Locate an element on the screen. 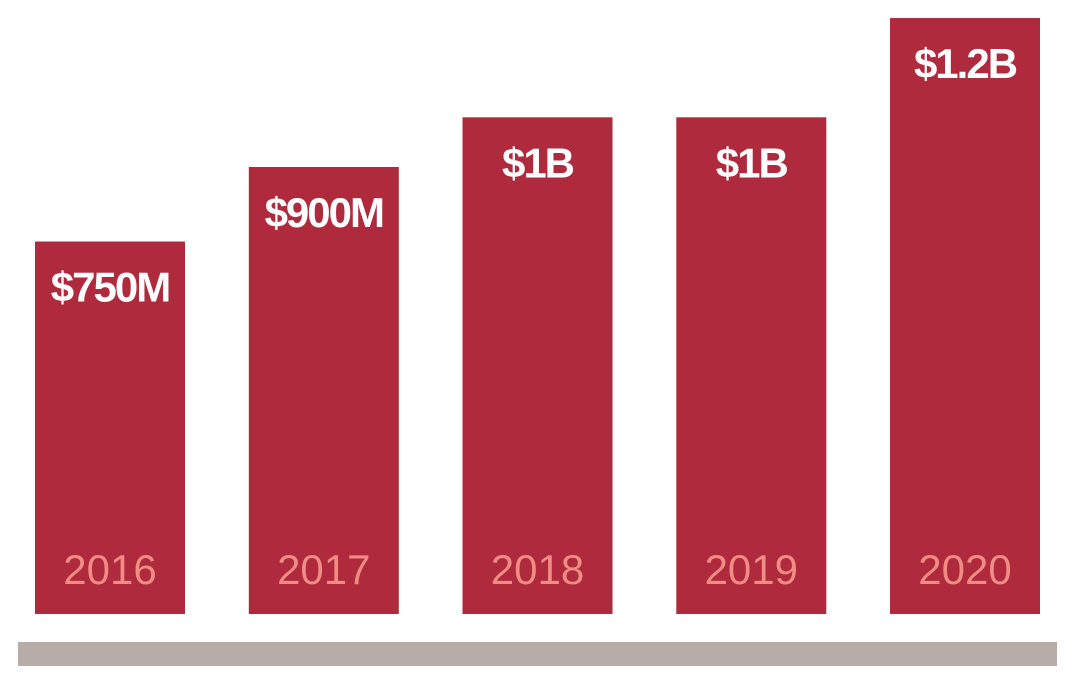 This screenshot has width=1076, height=676. baseline-bar is located at coordinates (537, 654).